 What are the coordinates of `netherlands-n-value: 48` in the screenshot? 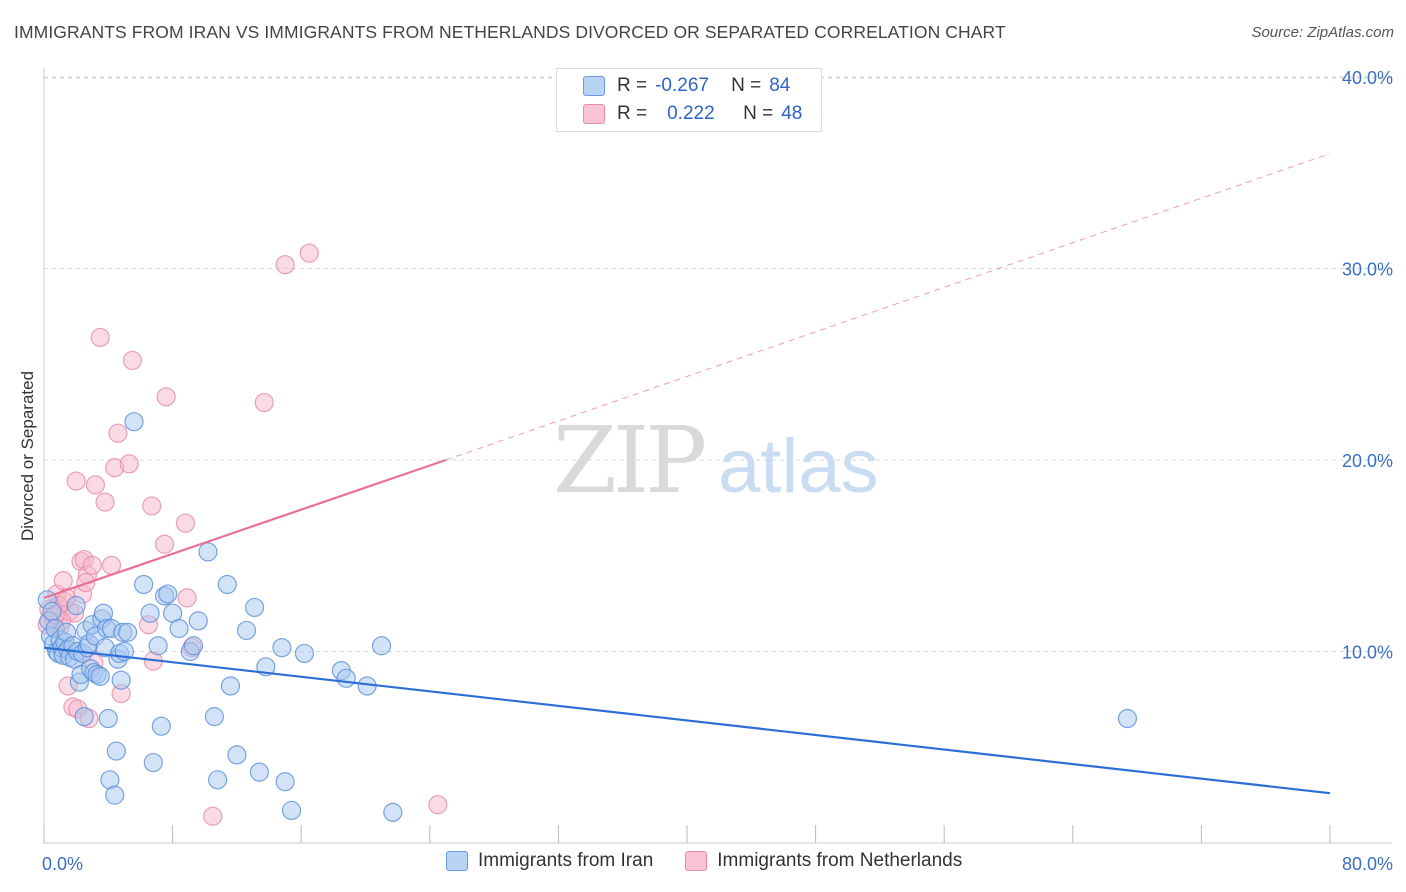 It's located at (792, 113).